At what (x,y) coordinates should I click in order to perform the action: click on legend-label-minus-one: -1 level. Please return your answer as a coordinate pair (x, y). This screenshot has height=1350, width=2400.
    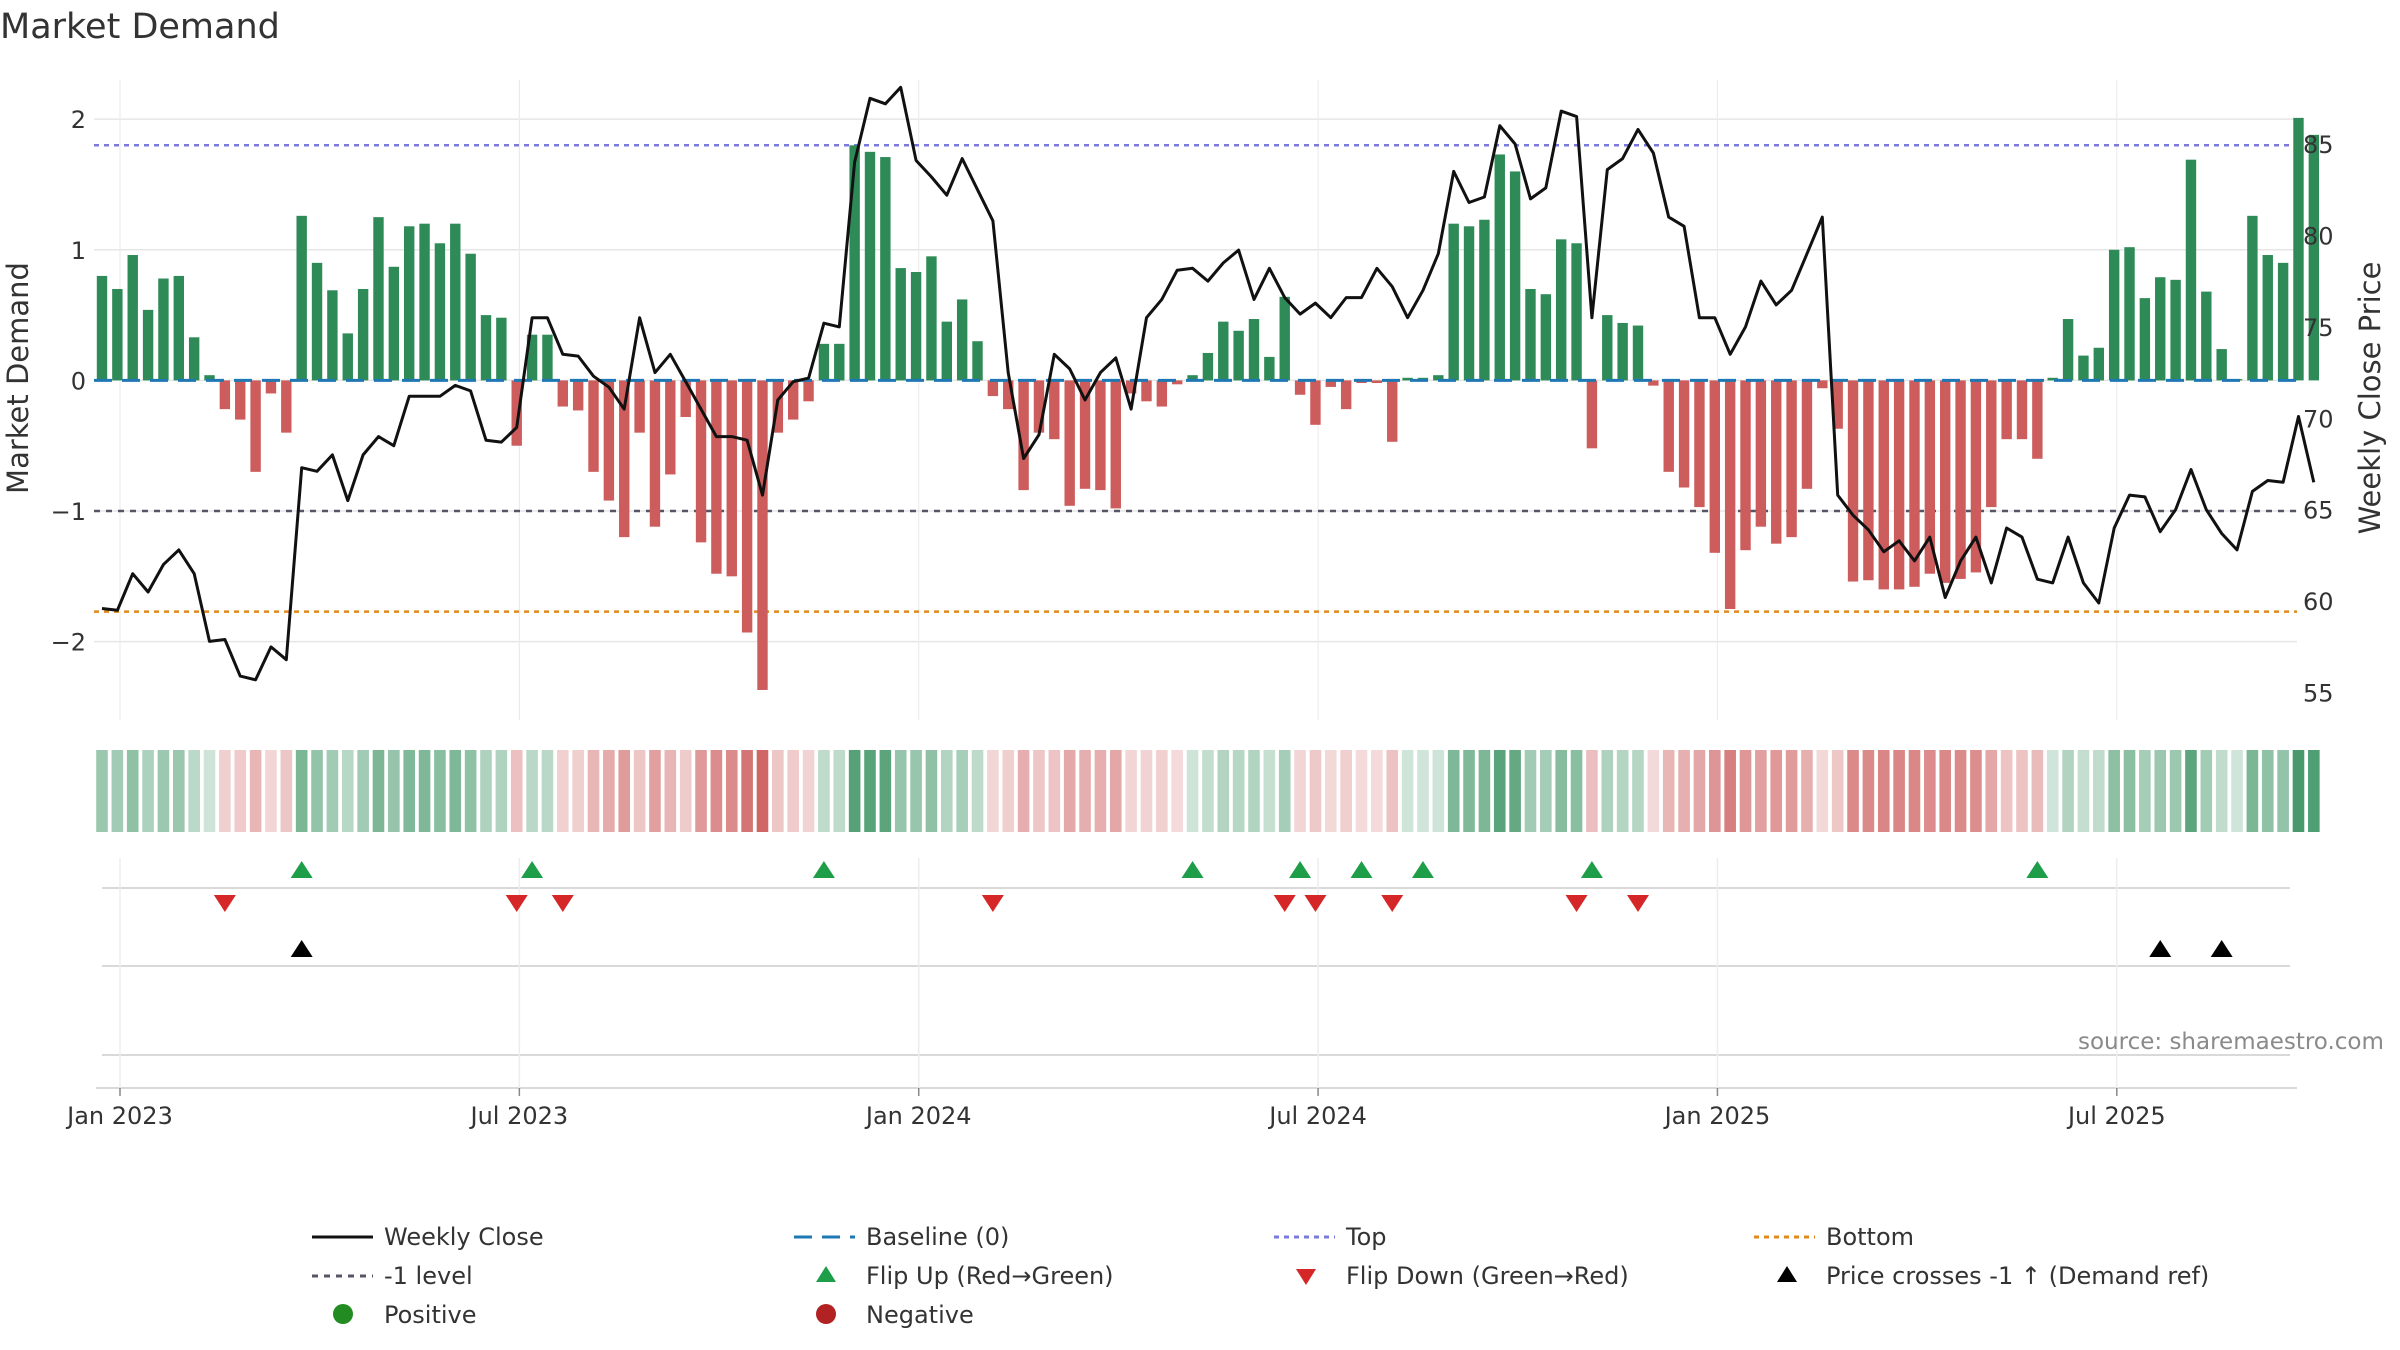
    Looking at the image, I should click on (428, 1276).